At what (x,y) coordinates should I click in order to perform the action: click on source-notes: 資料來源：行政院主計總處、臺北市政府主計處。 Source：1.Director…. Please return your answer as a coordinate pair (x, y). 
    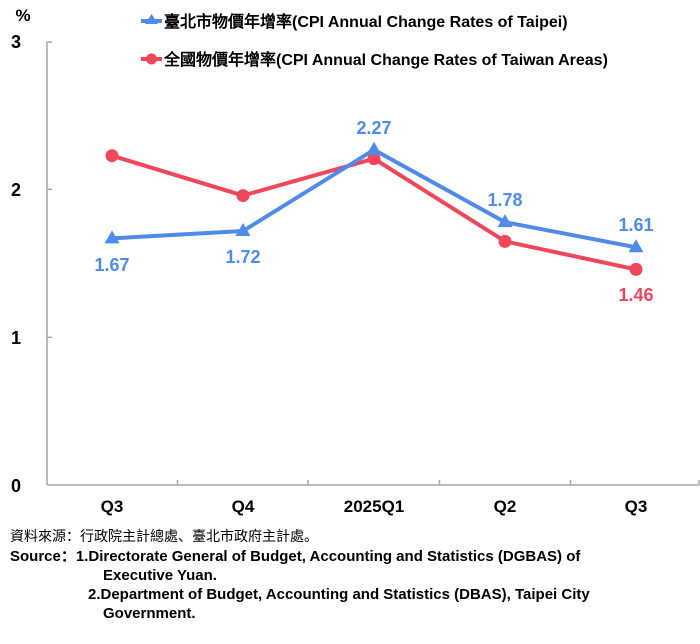
    Looking at the image, I should click on (355, 575).